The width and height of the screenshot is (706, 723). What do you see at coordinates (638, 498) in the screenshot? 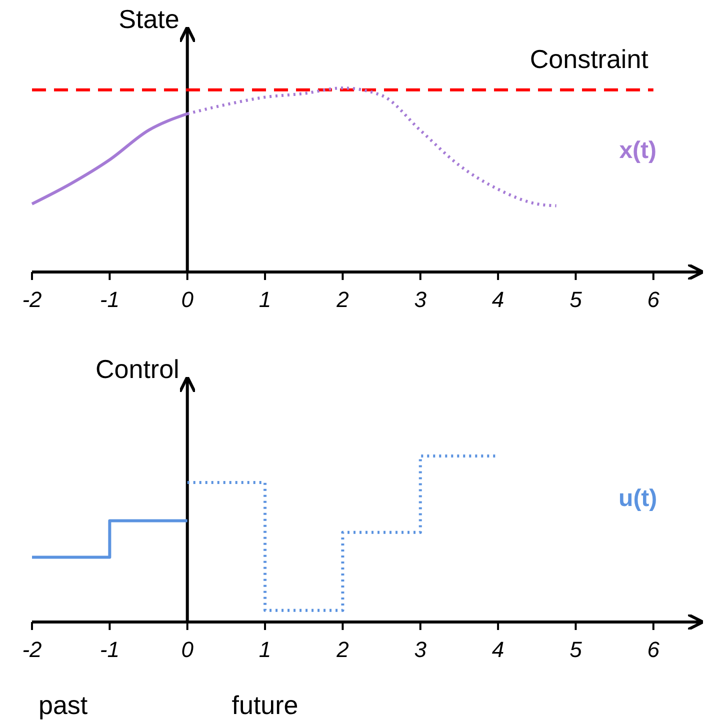
I see `text: u(t)` at bounding box center [638, 498].